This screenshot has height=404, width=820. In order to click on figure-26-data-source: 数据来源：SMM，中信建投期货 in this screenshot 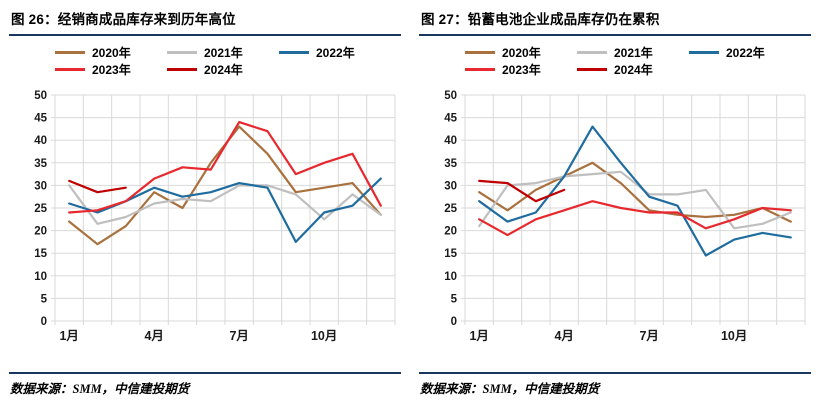, I will do `click(100, 389)`.